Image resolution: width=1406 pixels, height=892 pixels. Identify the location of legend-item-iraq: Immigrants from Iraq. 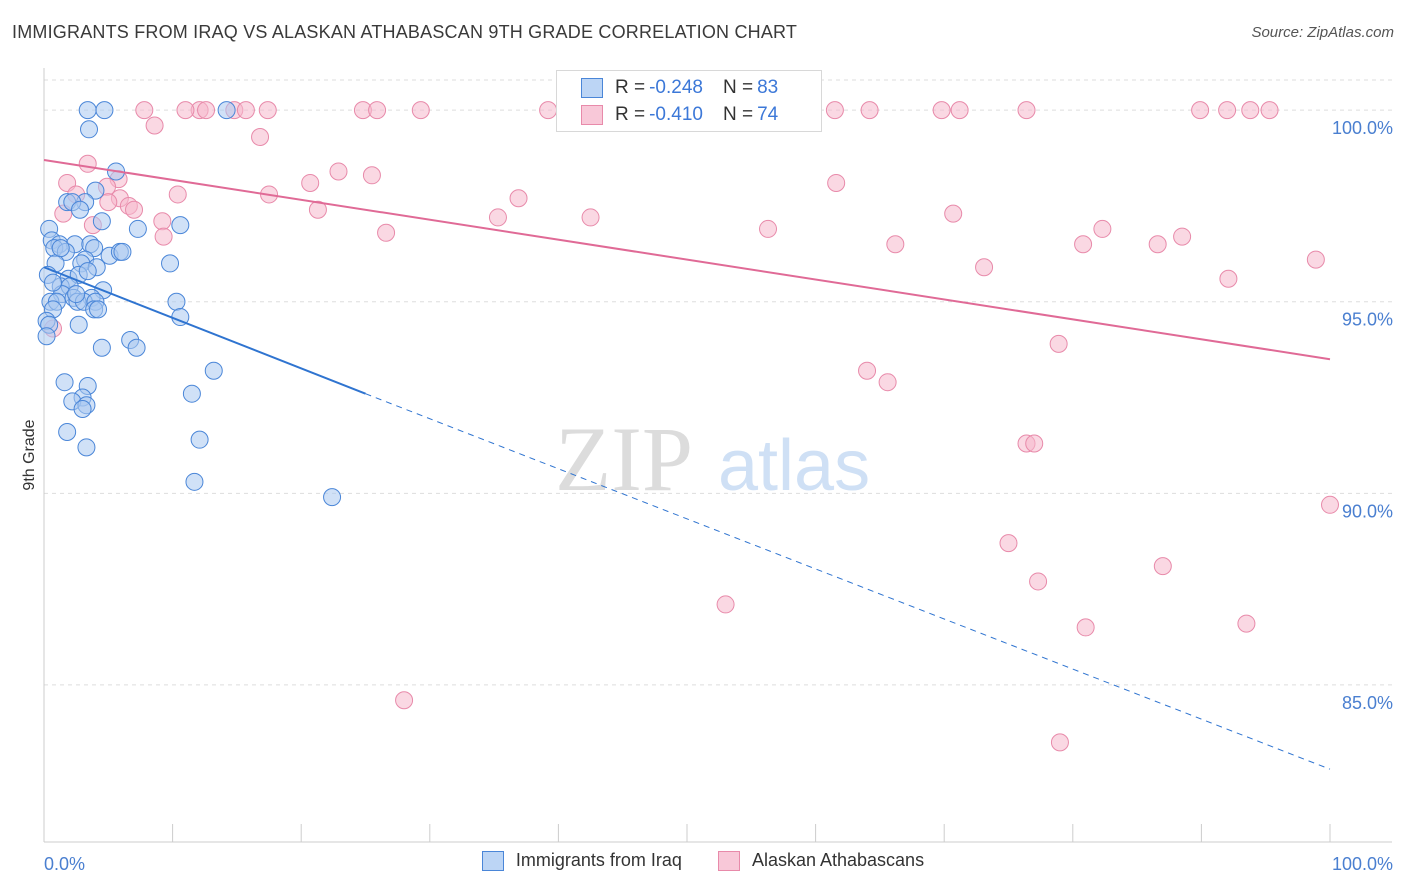
(581, 860).